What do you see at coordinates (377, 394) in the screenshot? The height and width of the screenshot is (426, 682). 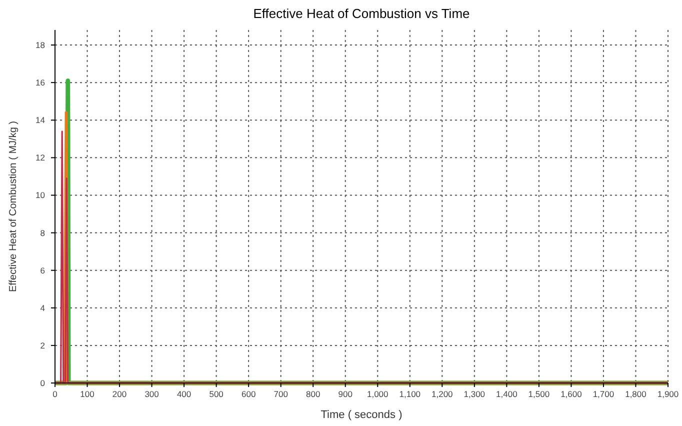 I see `x-tick-label: 1,000` at bounding box center [377, 394].